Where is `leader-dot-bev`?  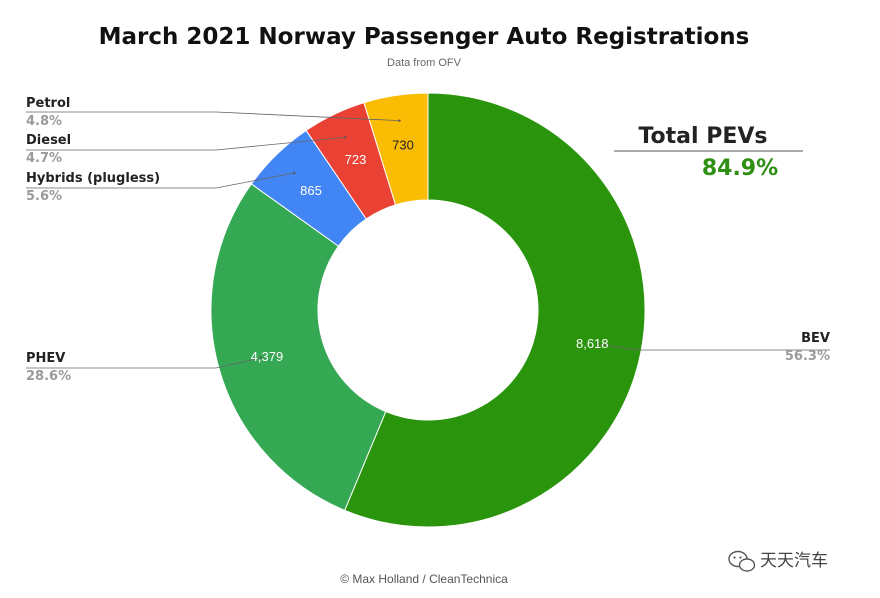
leader-dot-bev is located at coordinates (598, 344).